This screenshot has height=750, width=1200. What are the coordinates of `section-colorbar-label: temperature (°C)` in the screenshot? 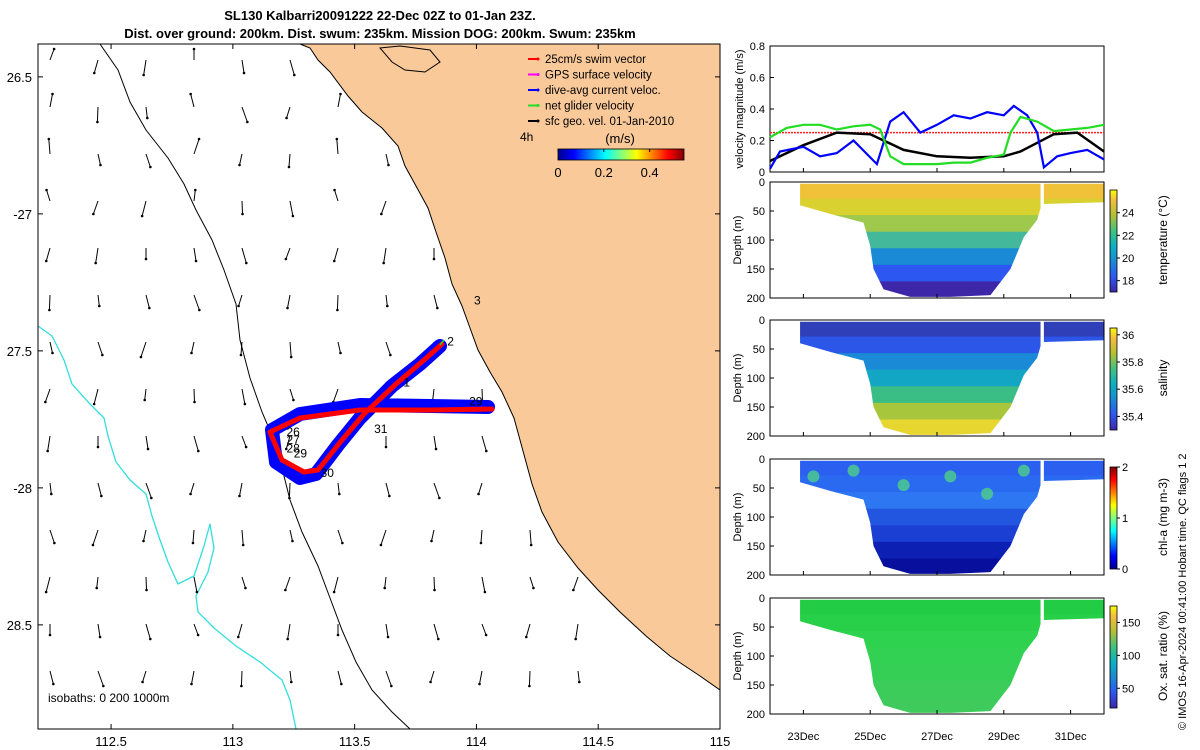 It's located at (1163, 240).